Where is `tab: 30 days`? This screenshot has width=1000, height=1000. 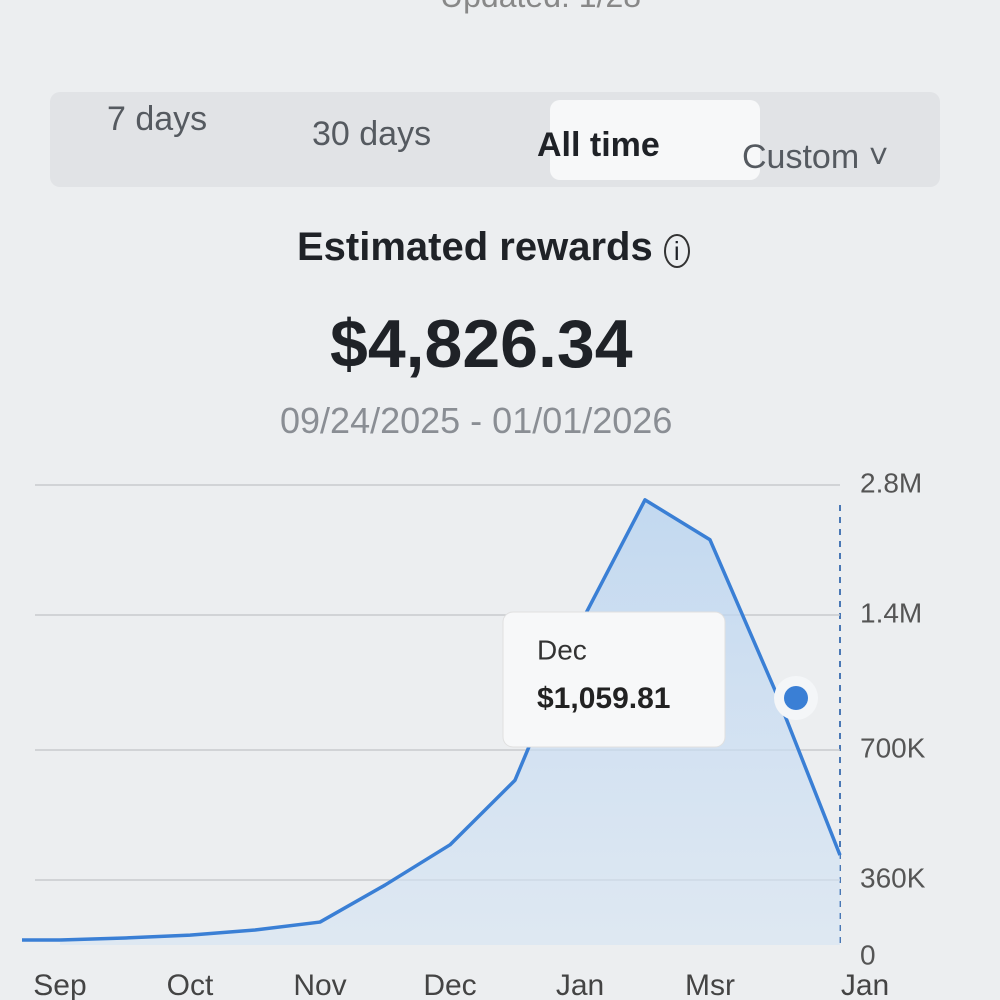
tab: 30 days is located at coordinates (372, 134).